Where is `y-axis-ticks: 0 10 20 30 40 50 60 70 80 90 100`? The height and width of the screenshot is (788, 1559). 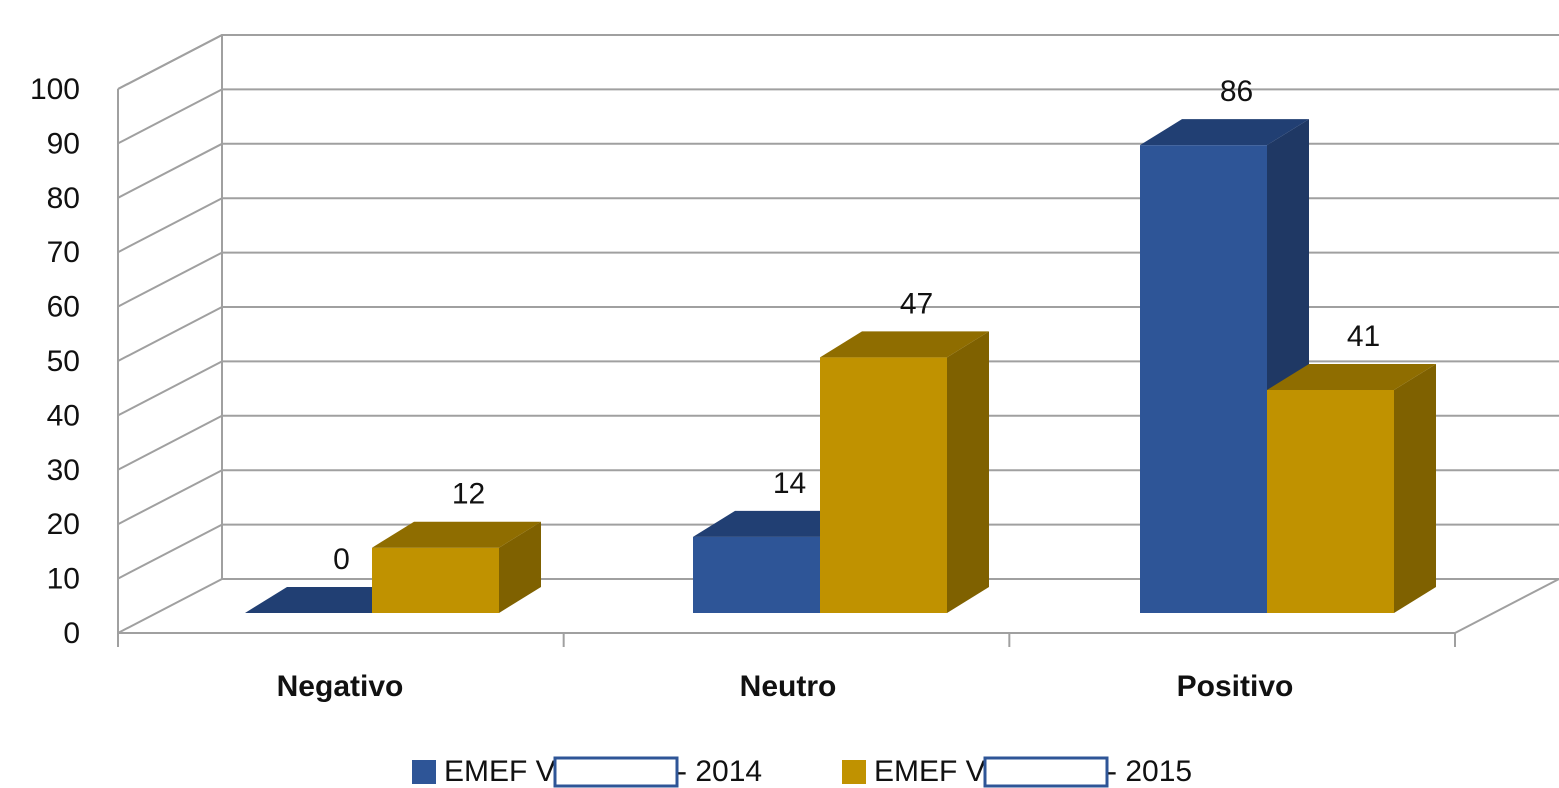
y-axis-ticks: 0 10 20 30 40 50 60 70 80 90 100 is located at coordinates (55, 361).